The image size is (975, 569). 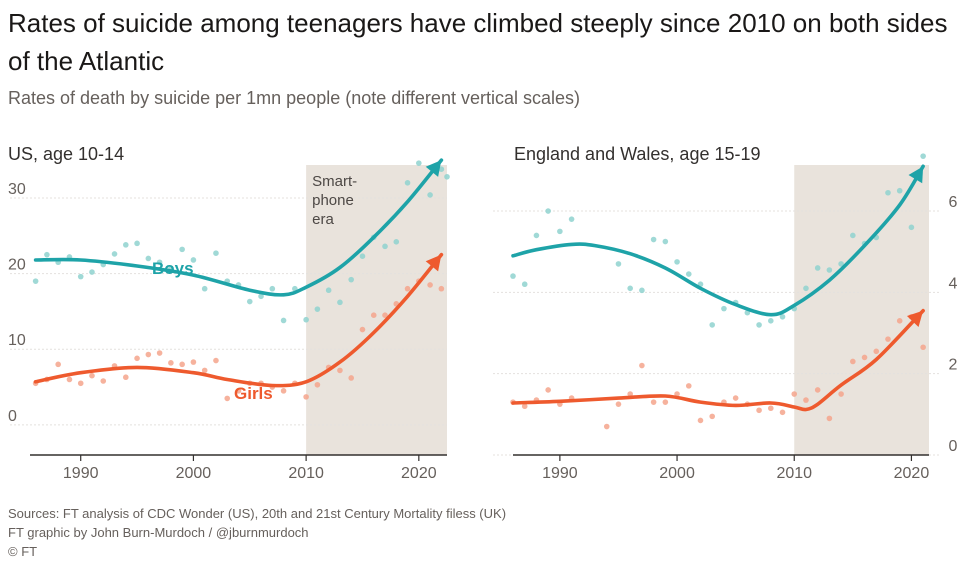 What do you see at coordinates (637, 154) in the screenshot?
I see `panel-title-uk: England and Wales, age 15-19` at bounding box center [637, 154].